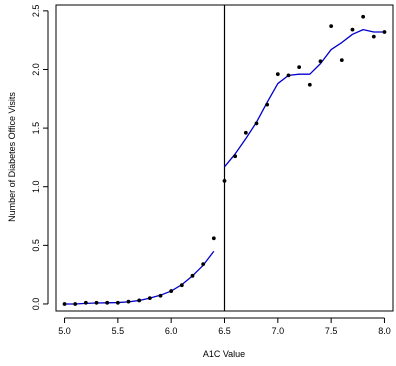 This screenshot has height=366, width=396. I want to click on y-tick-label: 2.0, so click(36, 69).